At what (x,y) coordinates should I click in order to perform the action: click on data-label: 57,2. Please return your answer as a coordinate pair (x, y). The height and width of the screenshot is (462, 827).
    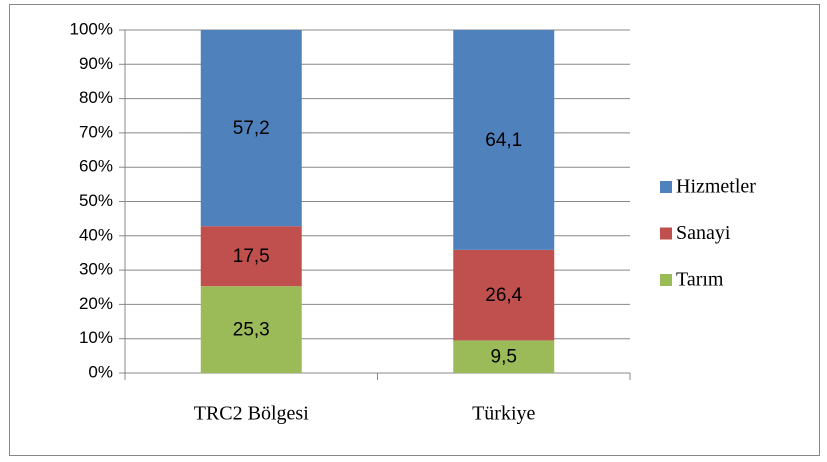
    Looking at the image, I should click on (251, 128).